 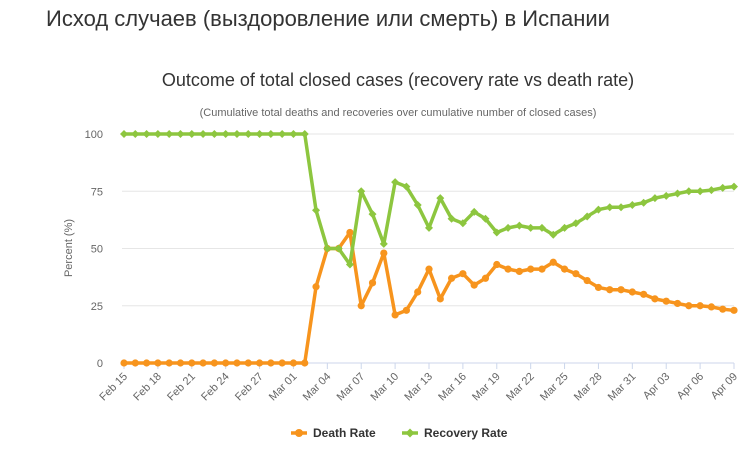 I want to click on legend-item-death-rate: Death Rate, so click(x=333, y=433).